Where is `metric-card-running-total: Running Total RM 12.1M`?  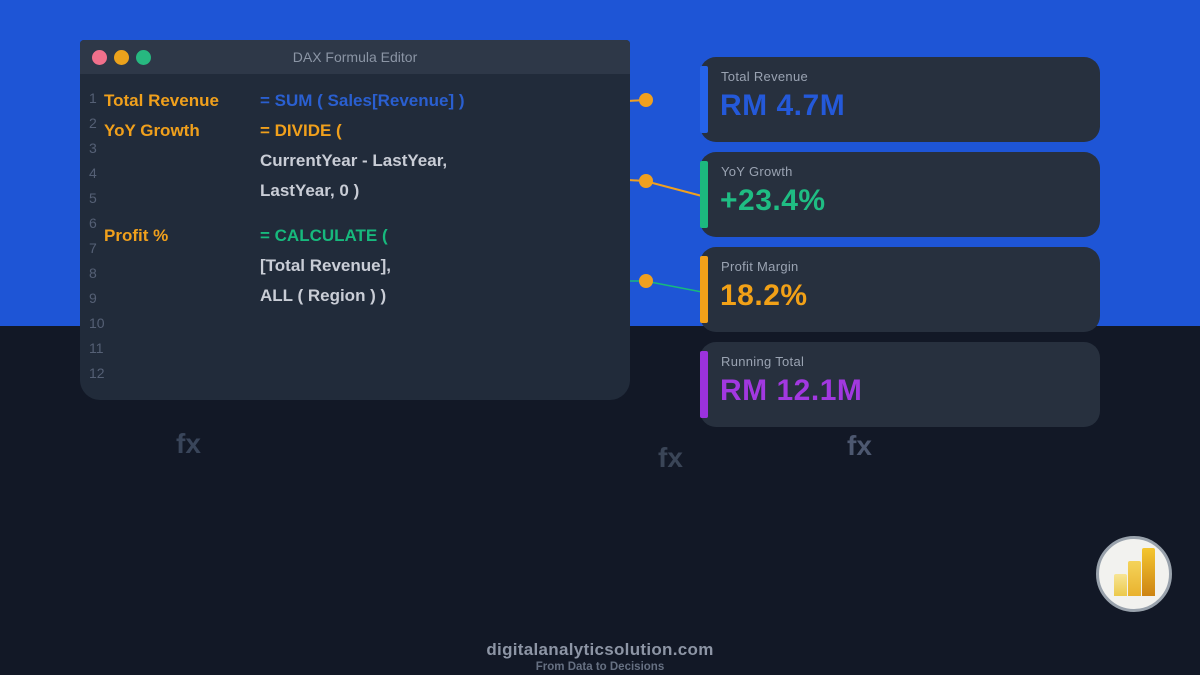 metric-card-running-total: Running Total RM 12.1M is located at coordinates (900, 384).